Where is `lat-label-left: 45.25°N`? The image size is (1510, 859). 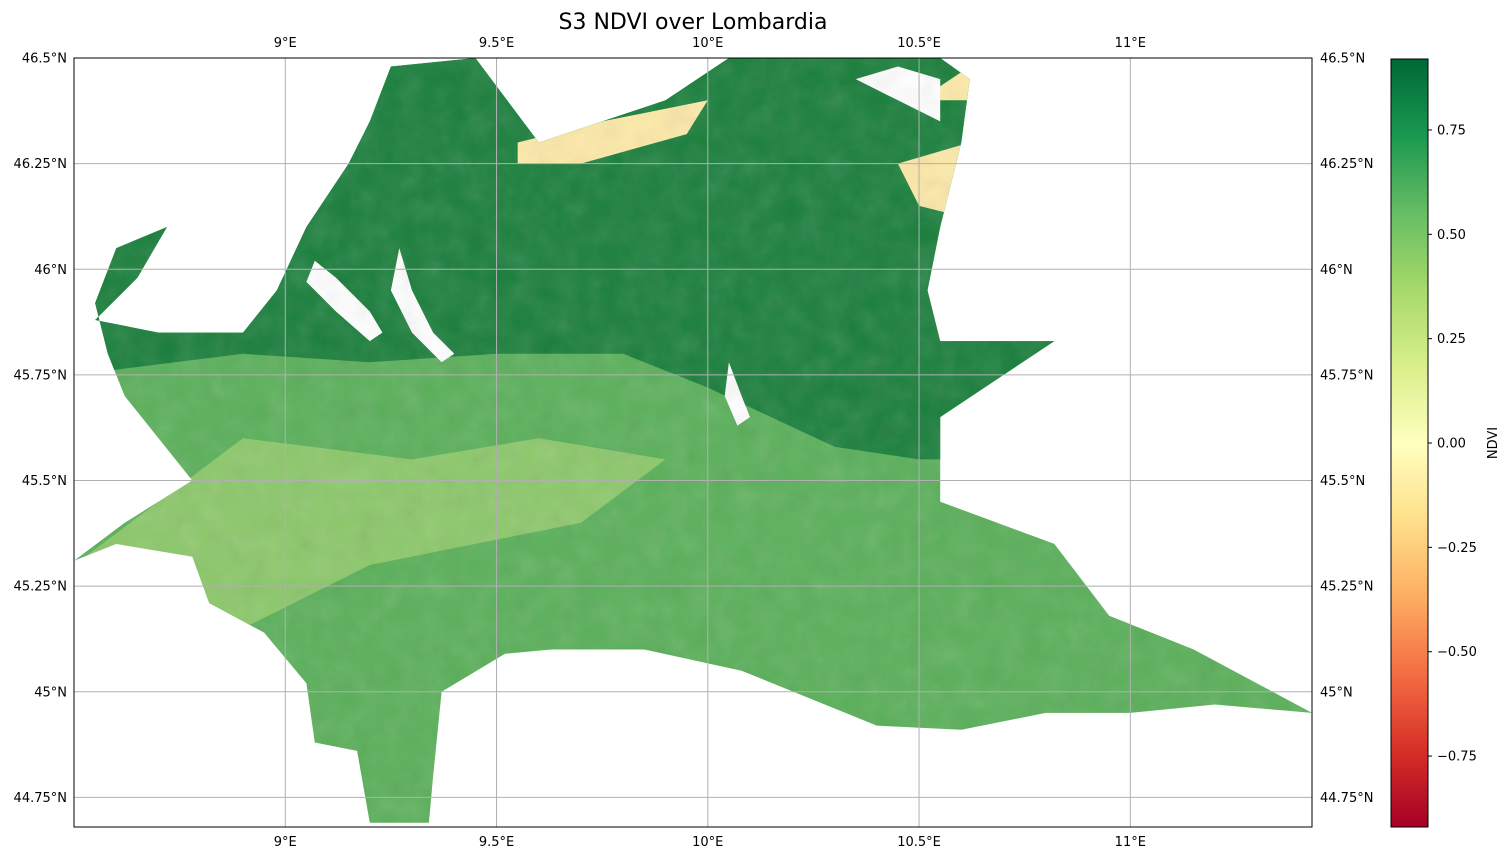 lat-label-left: 45.25°N is located at coordinates (40, 587).